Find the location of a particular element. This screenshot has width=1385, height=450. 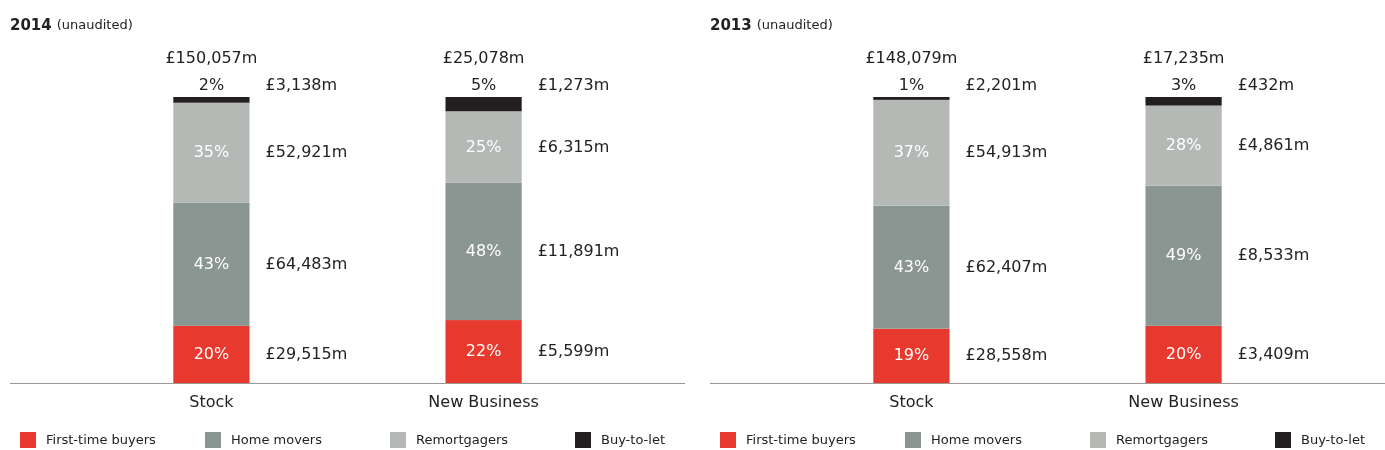

data-label: 35% is located at coordinates (211, 152).